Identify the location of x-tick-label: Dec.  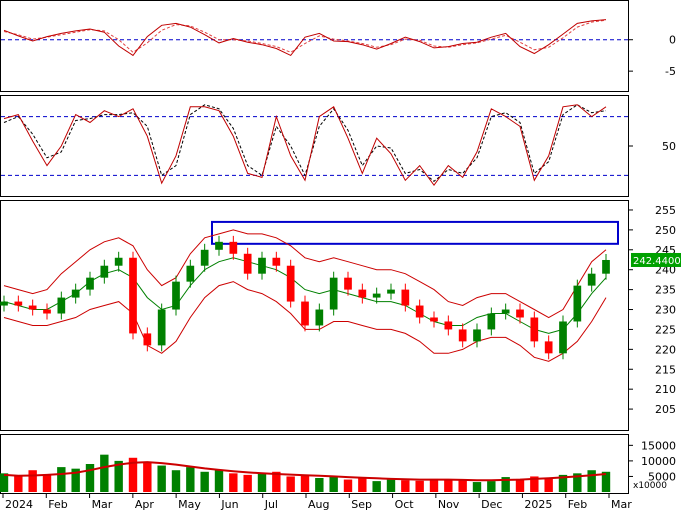
(491, 504).